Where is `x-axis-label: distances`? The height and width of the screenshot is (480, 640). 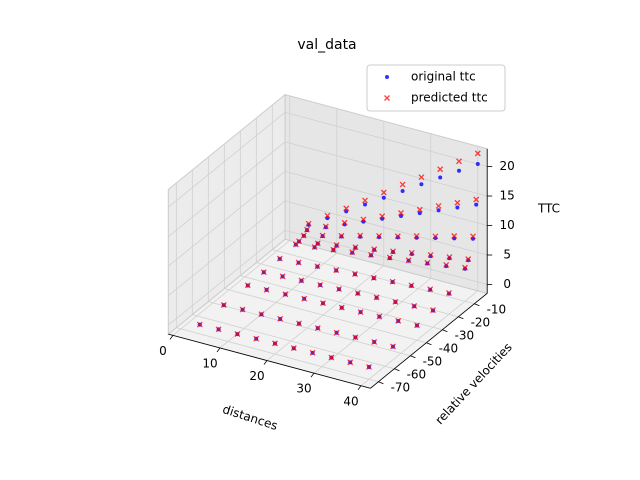 x-axis-label: distances is located at coordinates (250, 417).